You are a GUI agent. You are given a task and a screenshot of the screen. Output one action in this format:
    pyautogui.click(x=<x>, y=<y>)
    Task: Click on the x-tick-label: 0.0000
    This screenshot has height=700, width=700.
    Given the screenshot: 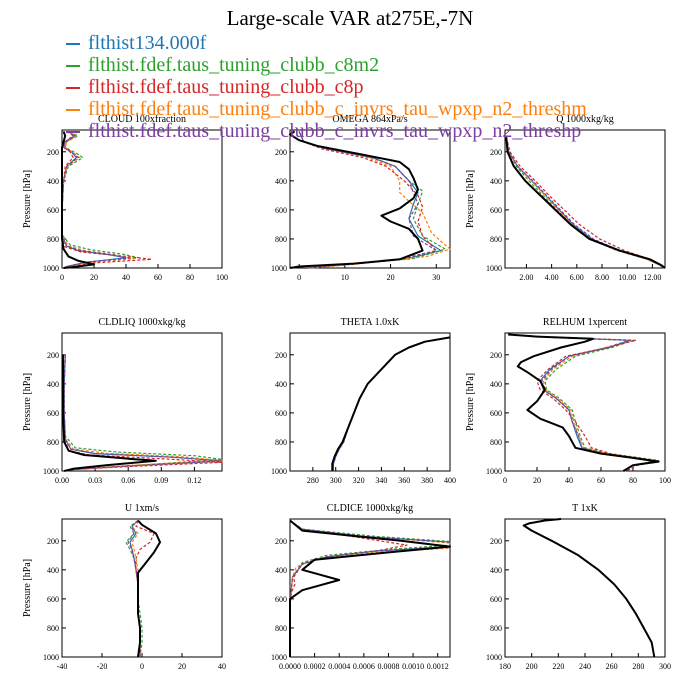 What is the action you would take?
    pyautogui.click(x=290, y=666)
    